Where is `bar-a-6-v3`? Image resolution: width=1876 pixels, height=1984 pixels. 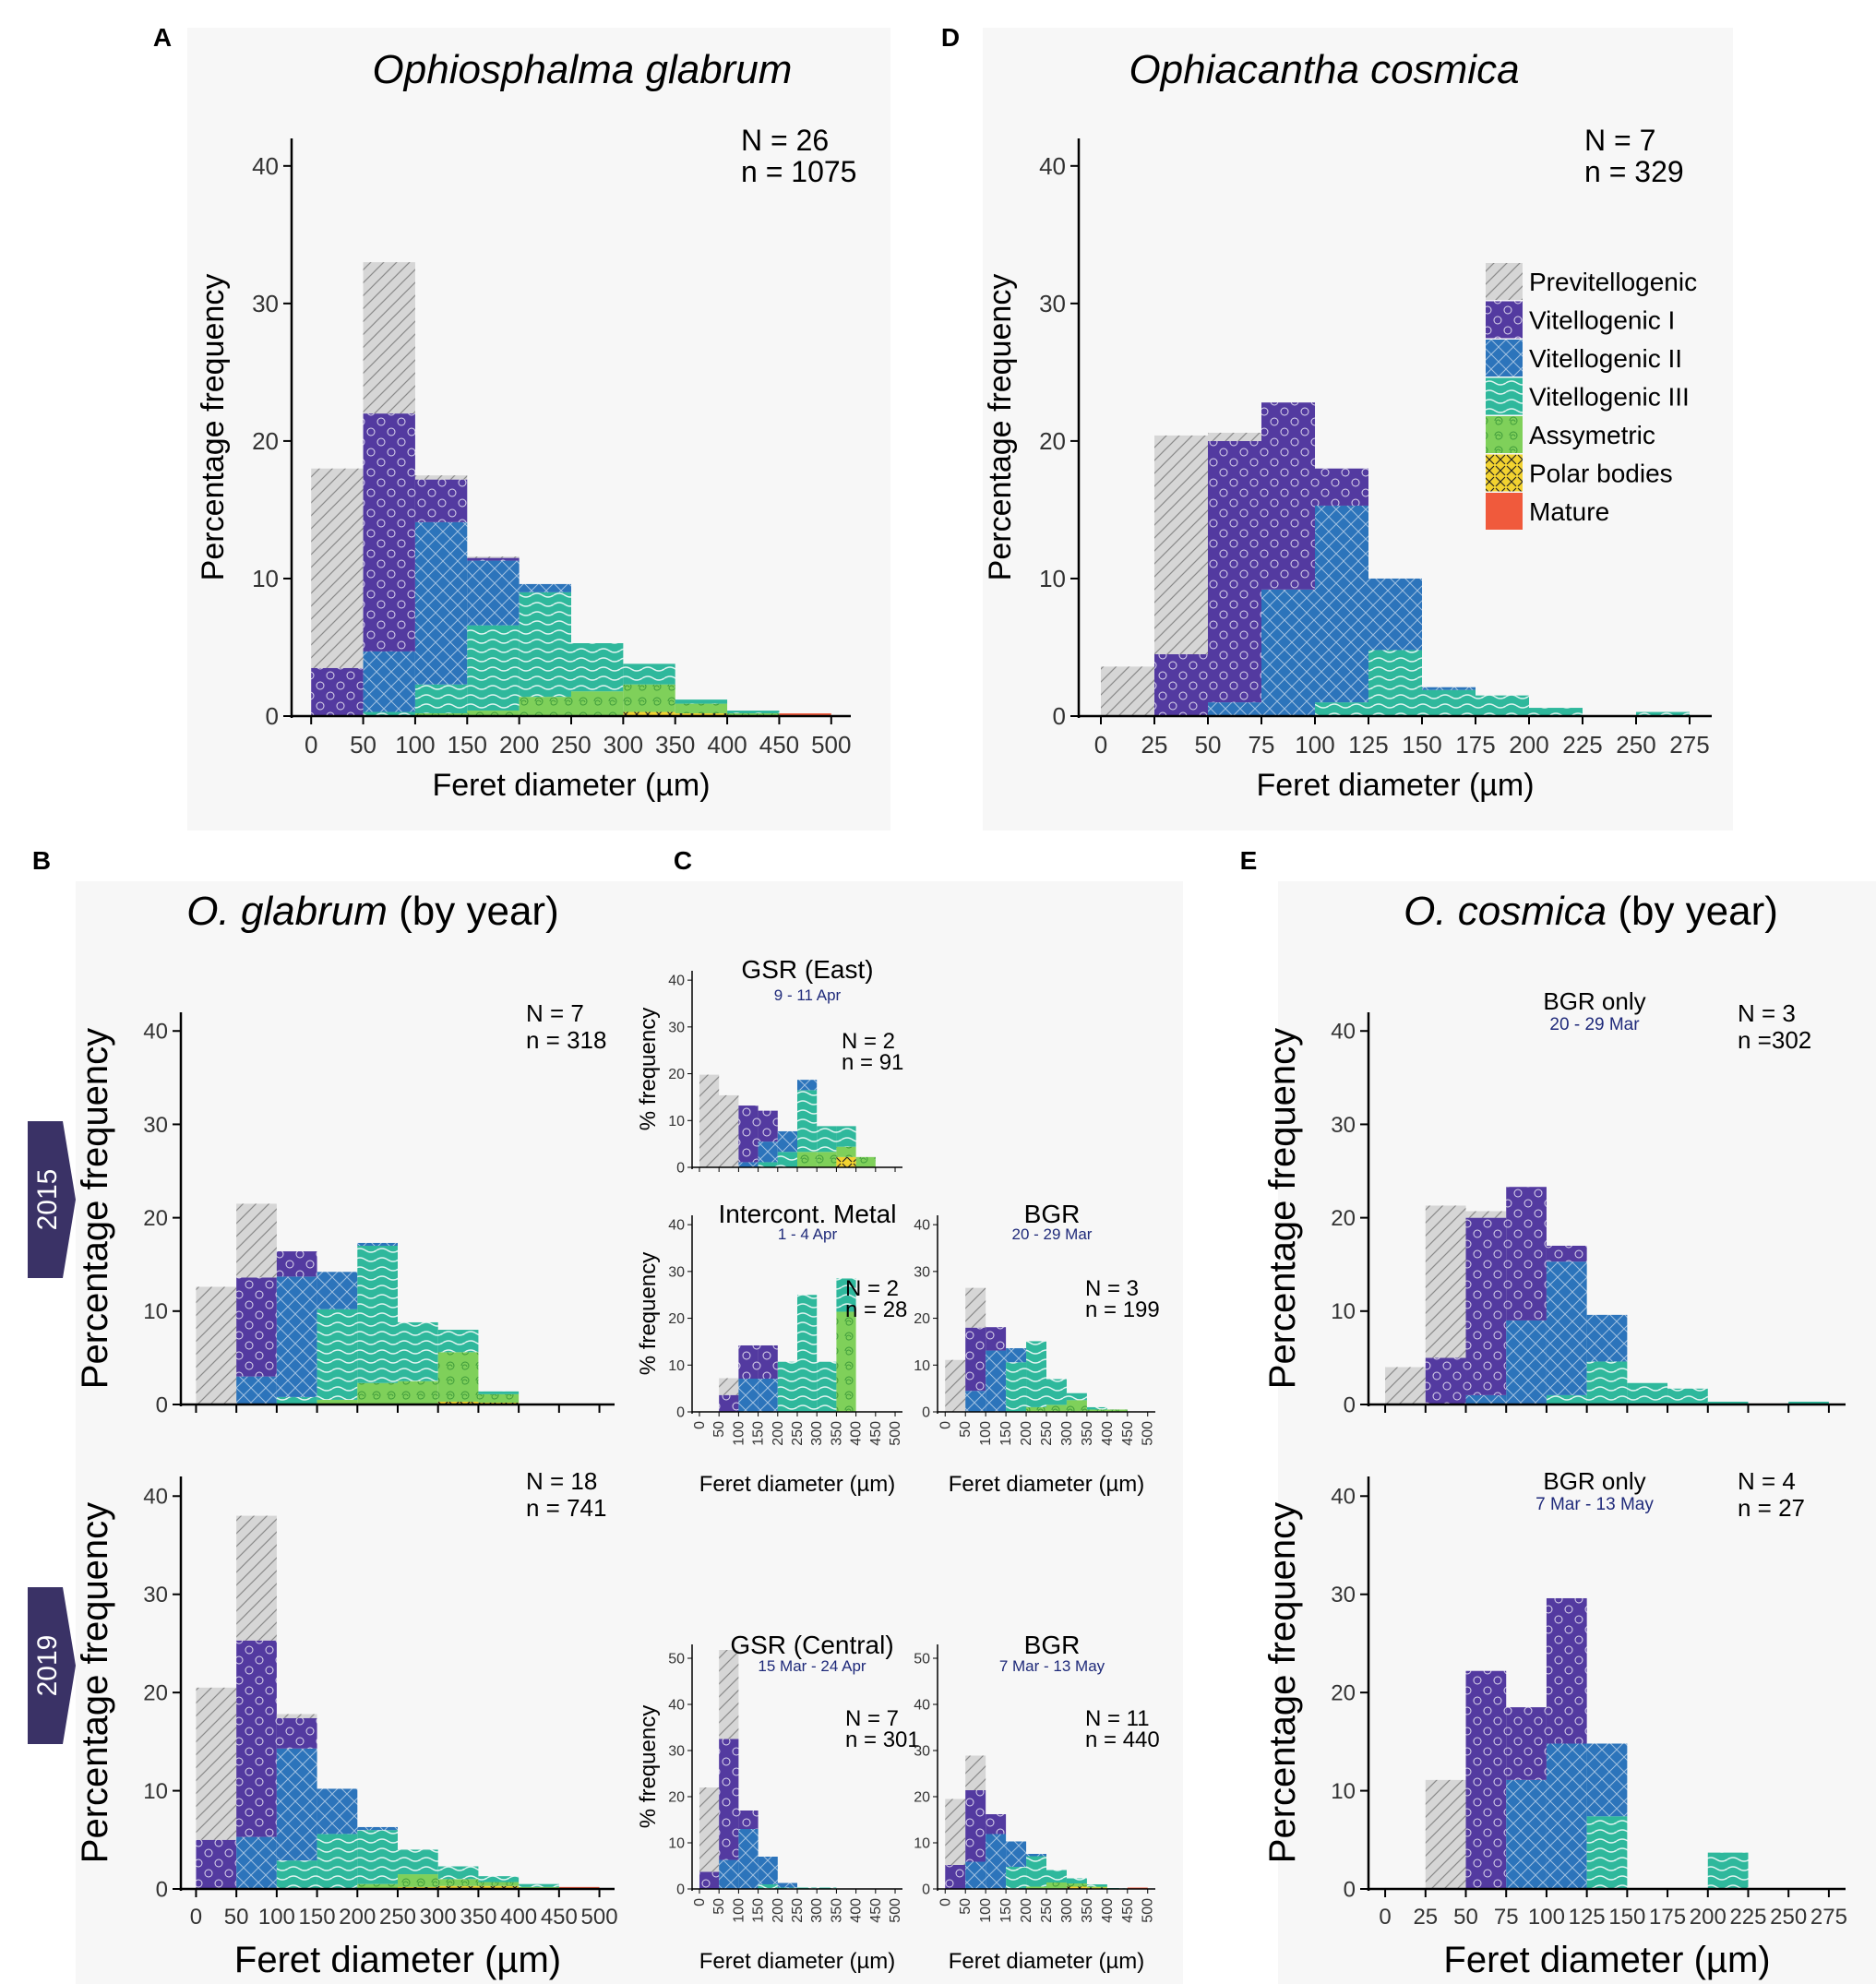 bar-a-6-v3 is located at coordinates (649, 674).